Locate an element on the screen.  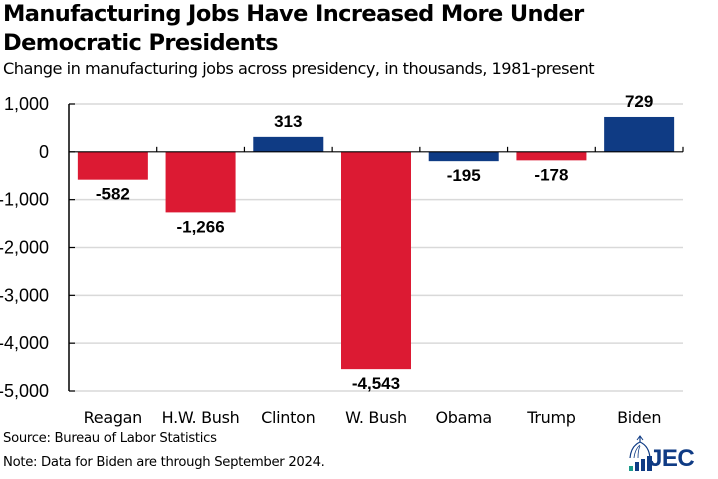
y-tick-label: 1,000 is located at coordinates (26, 104).